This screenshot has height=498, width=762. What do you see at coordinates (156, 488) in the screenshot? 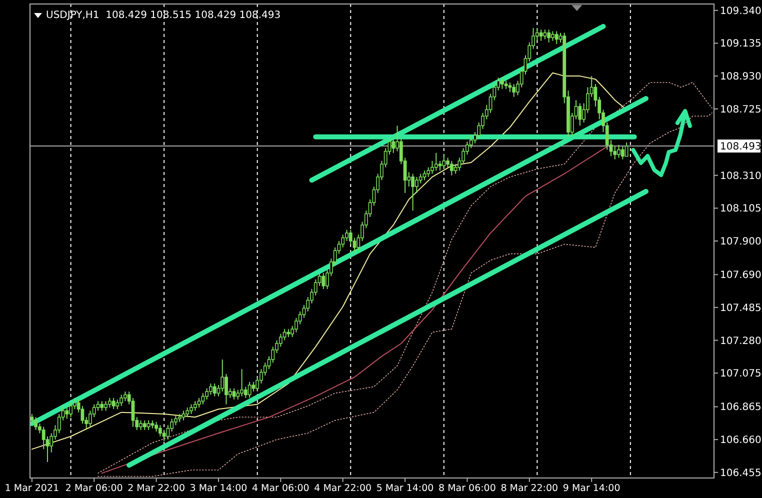
I see `x-tick-label: 2 Mar 22:00` at bounding box center [156, 488].